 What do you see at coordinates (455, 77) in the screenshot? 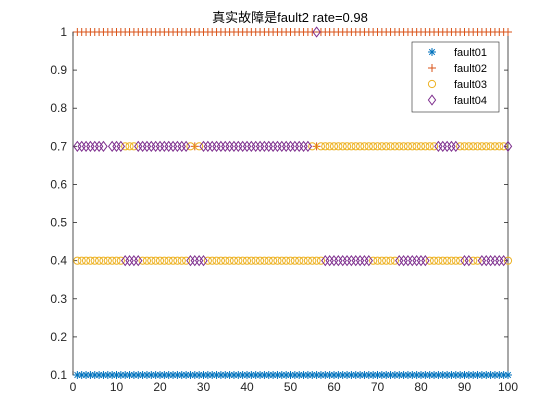
I see `legend: fault01 fault02 fault03 fault04` at bounding box center [455, 77].